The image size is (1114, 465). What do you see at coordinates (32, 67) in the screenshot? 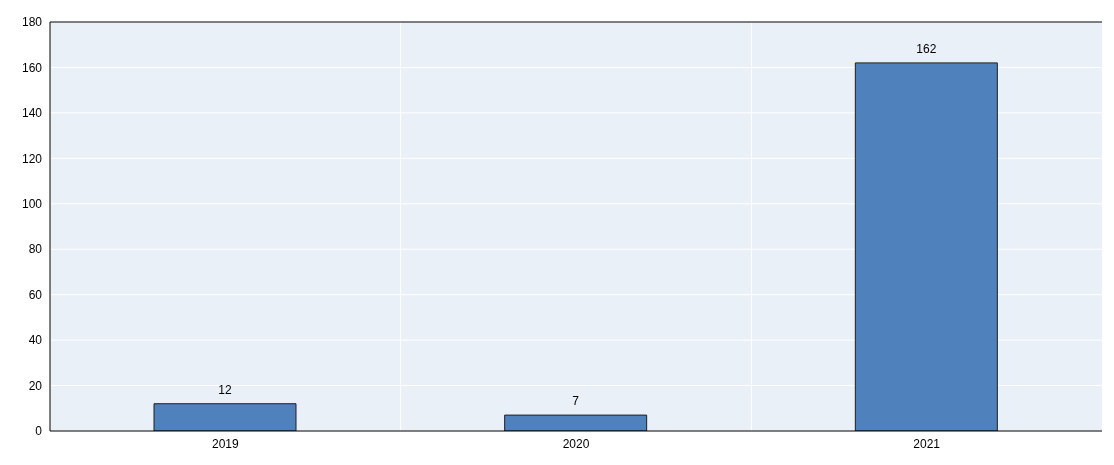
I see `y-tick-label: 160` at bounding box center [32, 67].